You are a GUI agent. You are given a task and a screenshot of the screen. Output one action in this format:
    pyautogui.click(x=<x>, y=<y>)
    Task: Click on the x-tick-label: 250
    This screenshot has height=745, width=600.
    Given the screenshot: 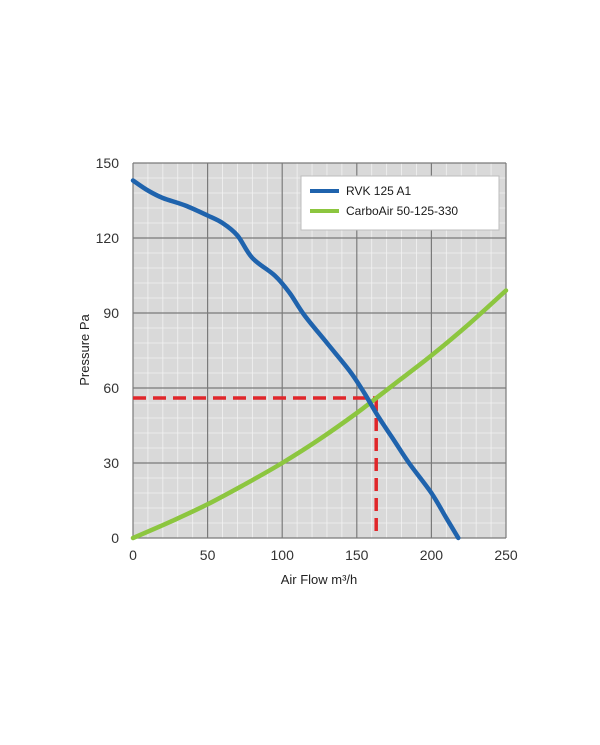 What is the action you would take?
    pyautogui.click(x=506, y=555)
    